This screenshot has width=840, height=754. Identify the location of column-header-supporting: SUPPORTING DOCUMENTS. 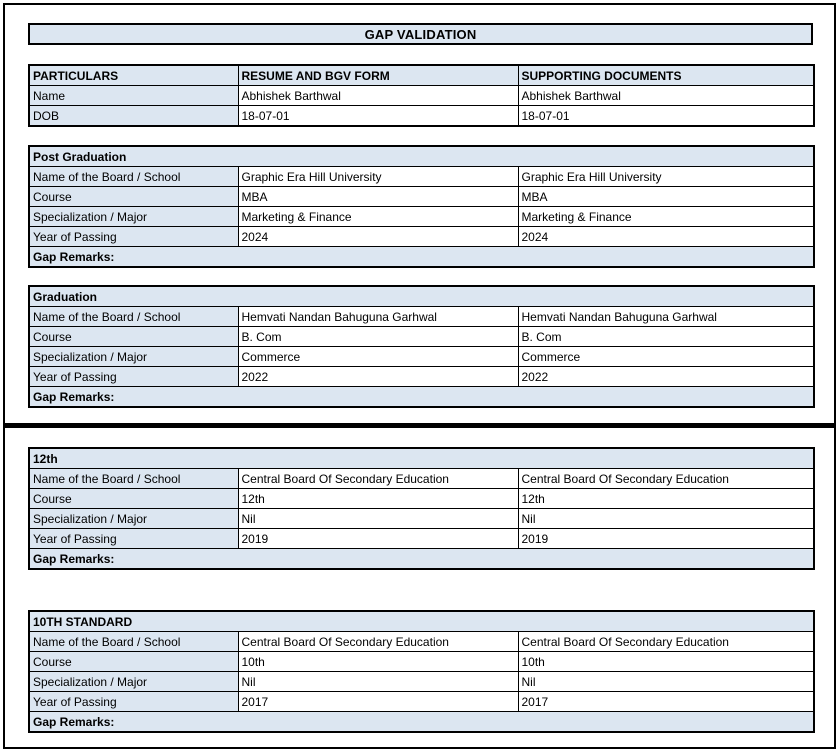
(666, 75).